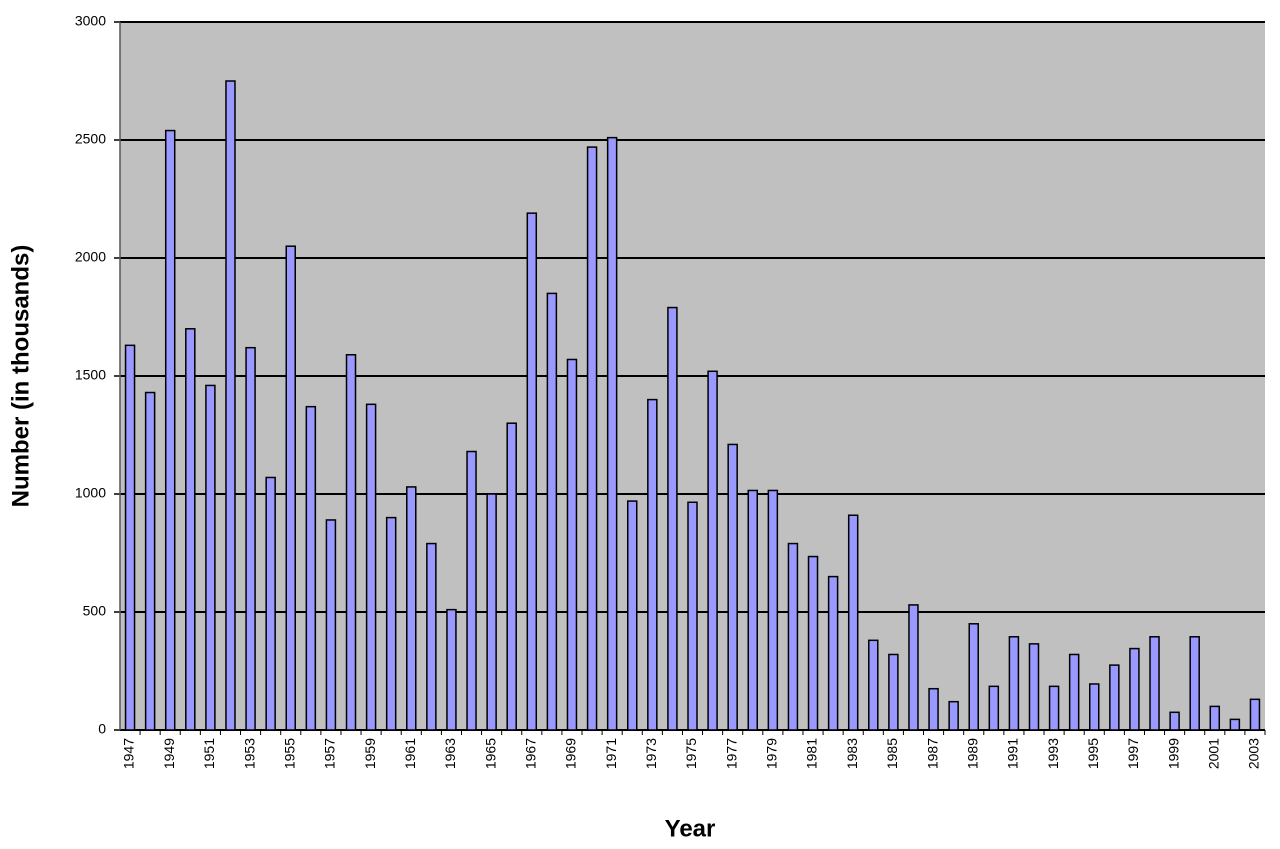  Describe the element at coordinates (571, 753) in the screenshot. I see `x-tick-label: 1969` at that location.